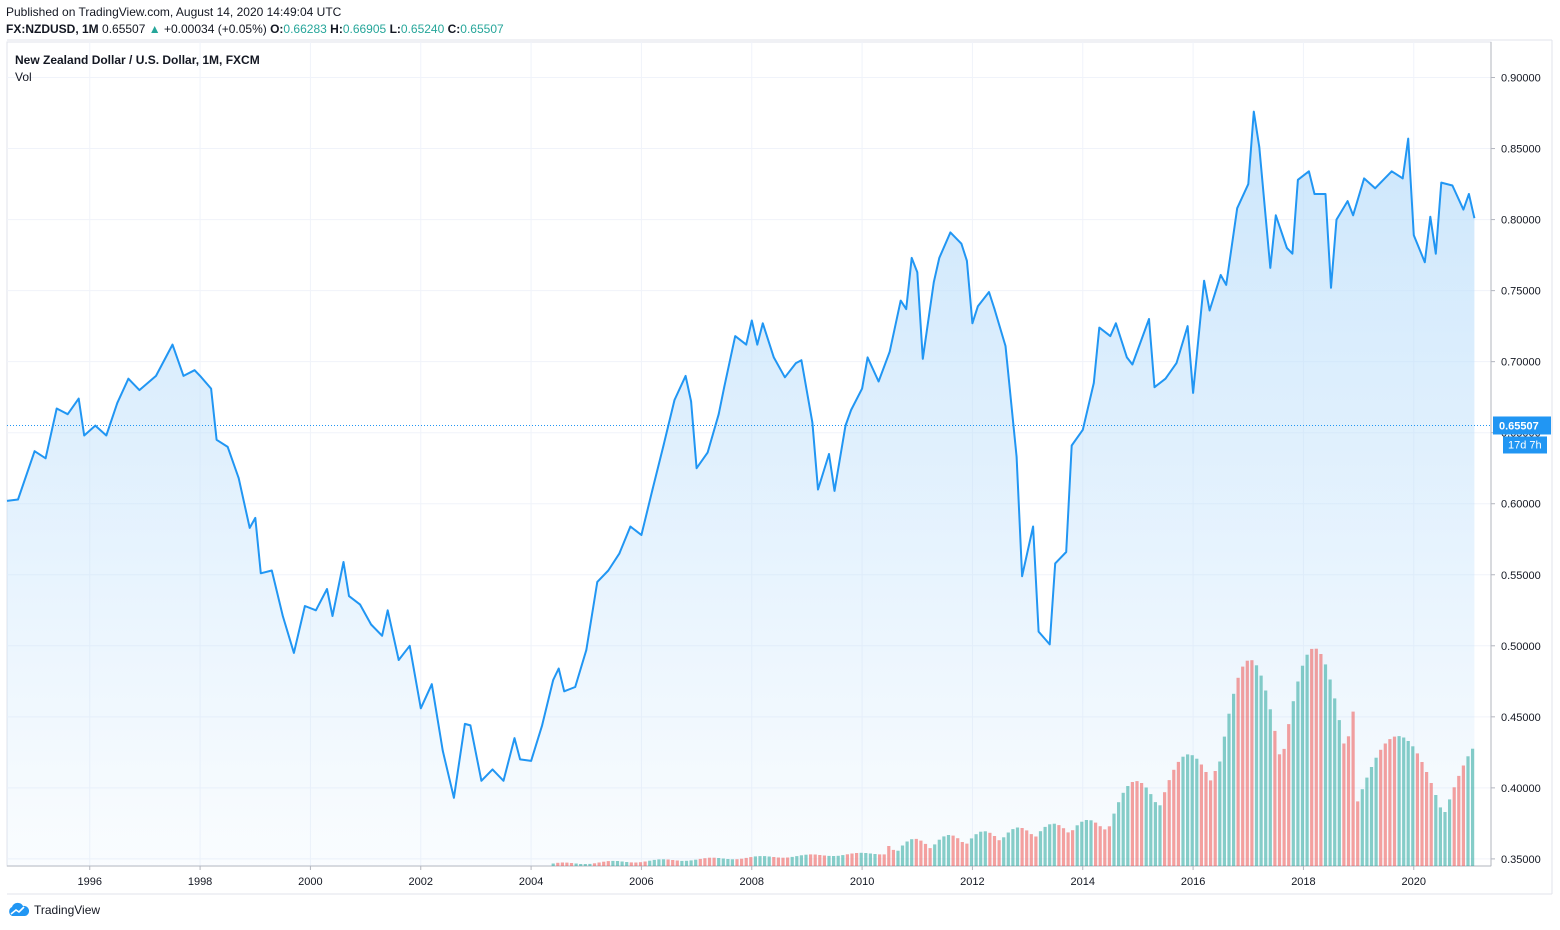 This screenshot has height=930, width=1560. I want to click on x-tick-label: 2018, so click(1303, 882).